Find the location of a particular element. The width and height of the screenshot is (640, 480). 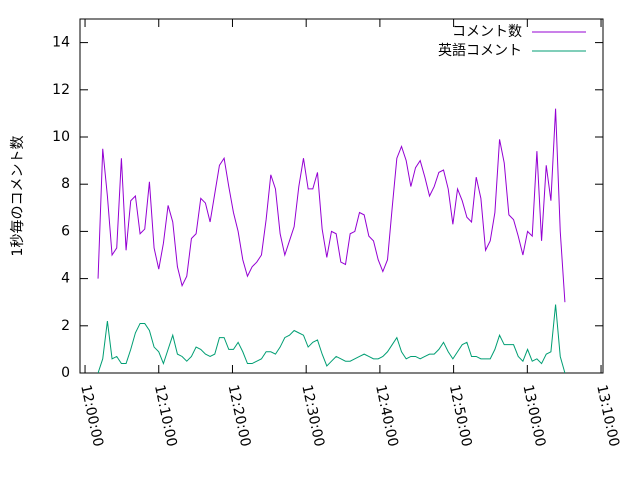

x-tick-label: 13:00:00 is located at coordinates (533, 415).